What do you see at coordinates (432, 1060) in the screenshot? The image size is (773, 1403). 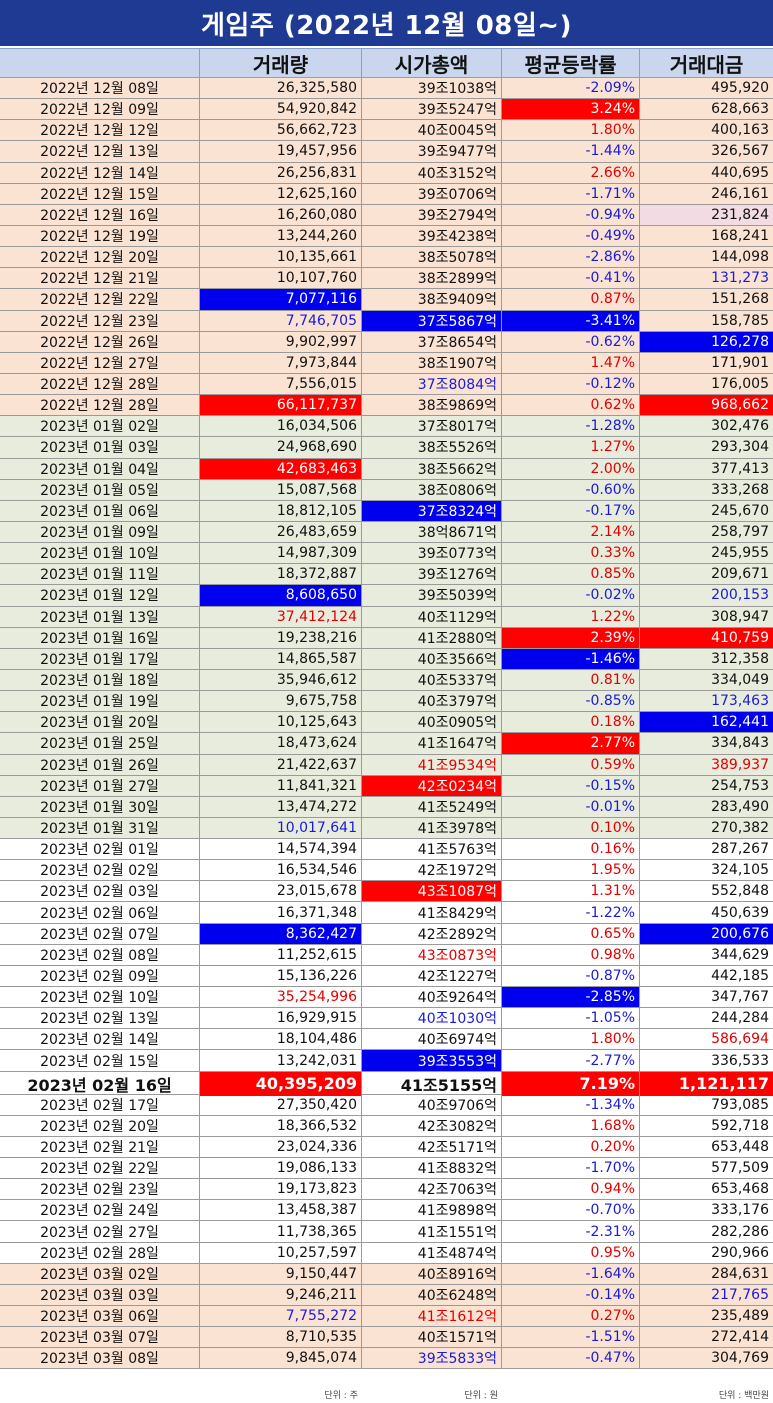 I see `market-cap-cell: 39조3553억` at bounding box center [432, 1060].